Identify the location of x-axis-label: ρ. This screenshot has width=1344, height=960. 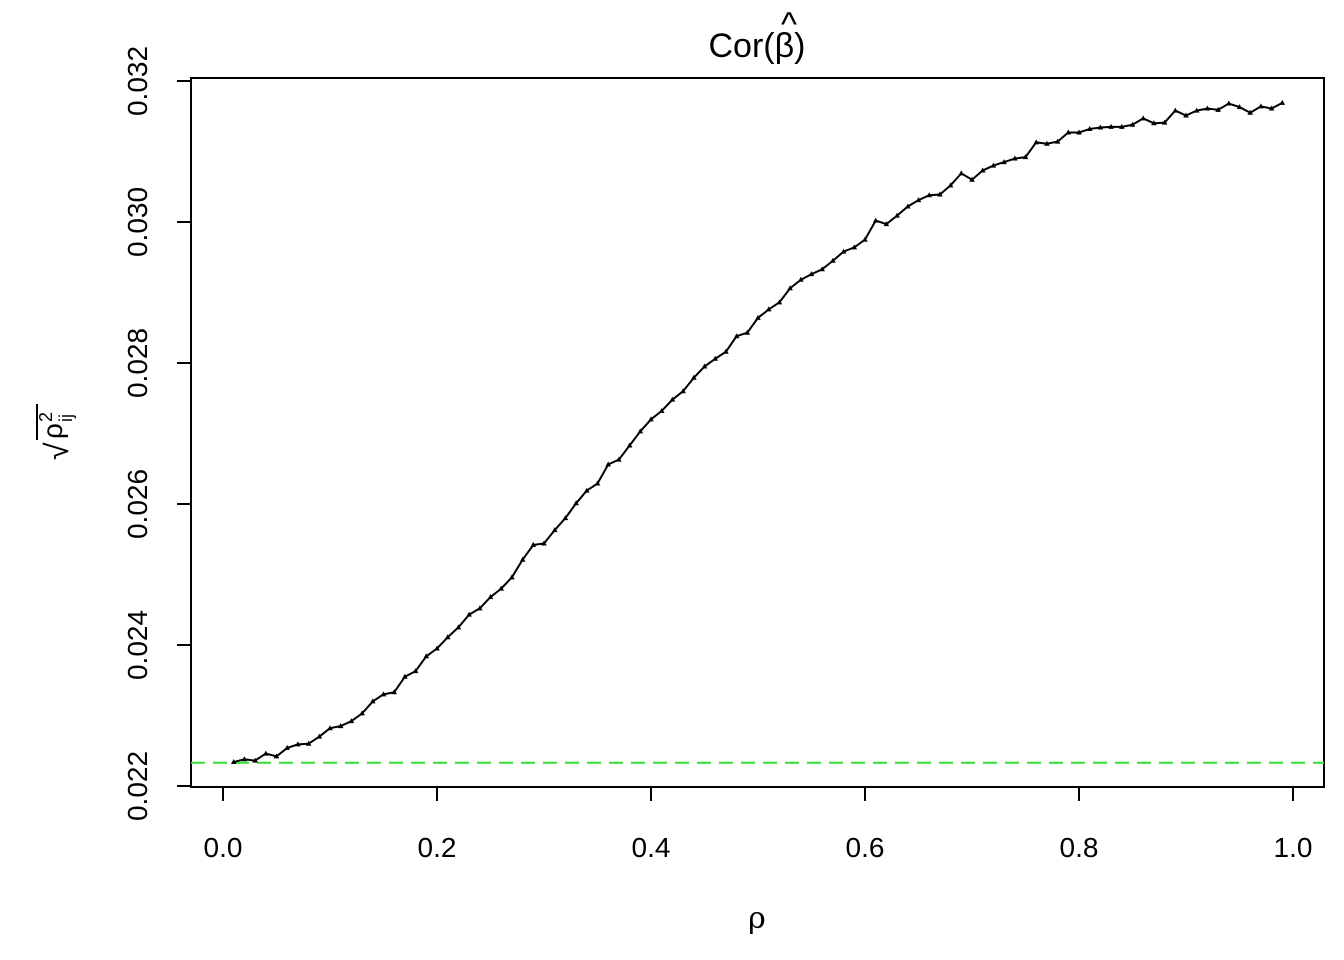
(757, 918).